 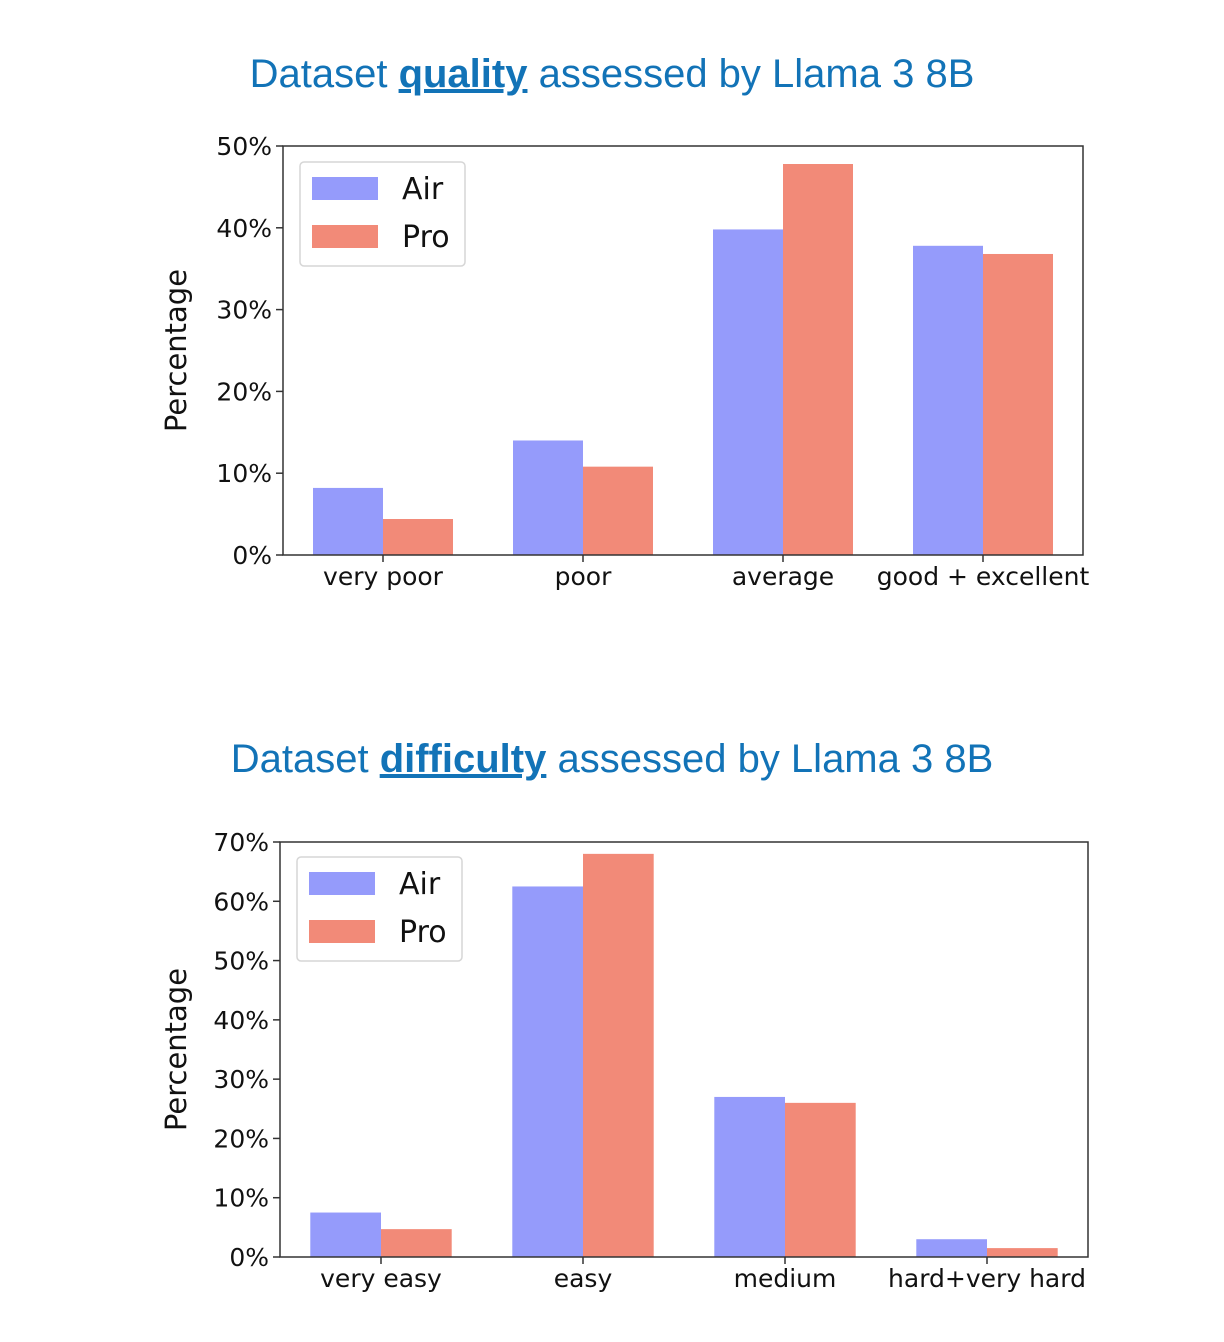 I want to click on quality-chart-title: Dataset quality assessed by Llama 3 8B, so click(x=612, y=74).